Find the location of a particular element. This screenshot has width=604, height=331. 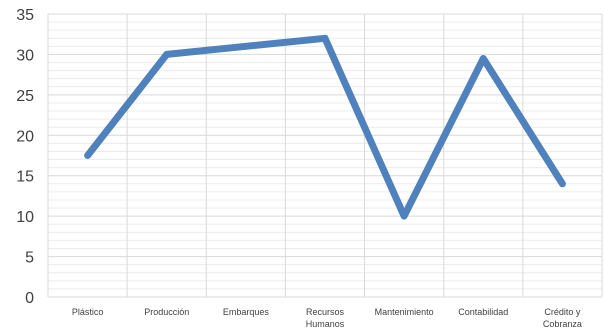

x-tick-label: Recursos Humanos is located at coordinates (325, 318).